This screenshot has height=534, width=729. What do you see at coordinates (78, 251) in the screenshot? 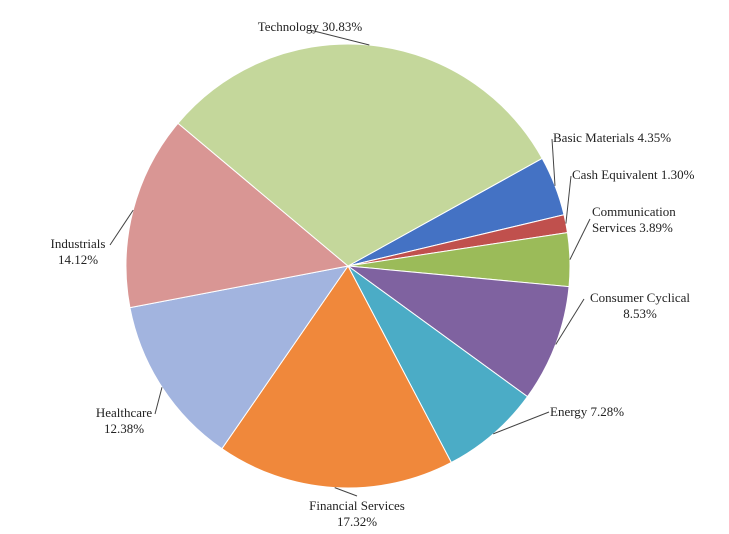
I see `label-industrials: Industrials 14.12%` at bounding box center [78, 251].